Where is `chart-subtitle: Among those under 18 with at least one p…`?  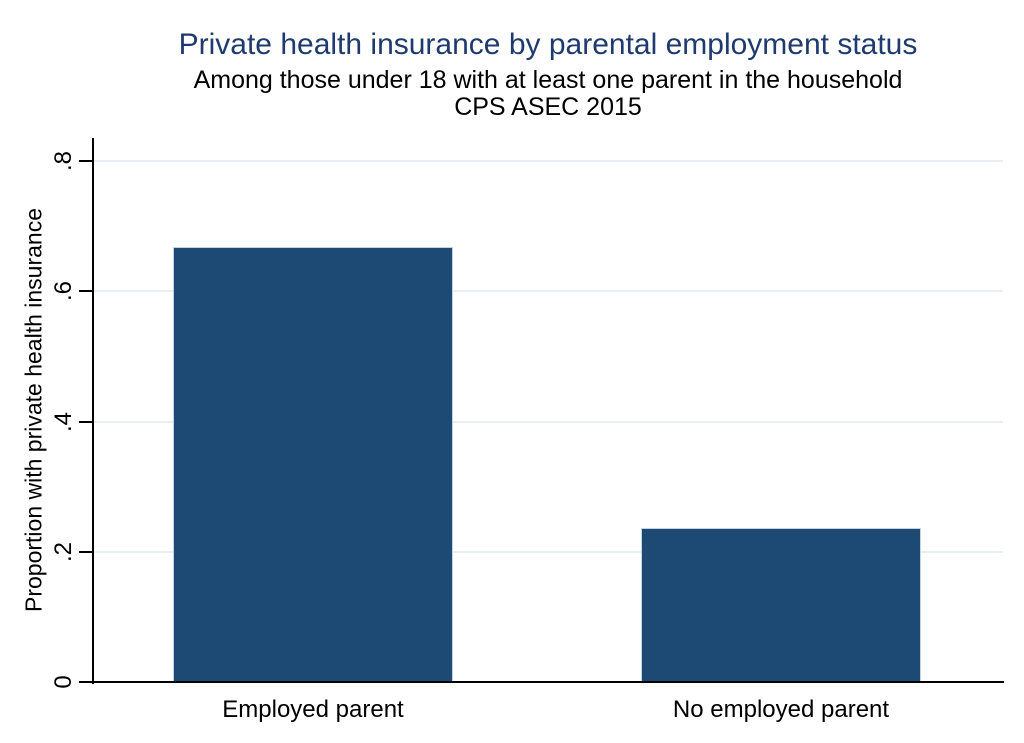 chart-subtitle: Among those under 18 with at least one p… is located at coordinates (548, 80).